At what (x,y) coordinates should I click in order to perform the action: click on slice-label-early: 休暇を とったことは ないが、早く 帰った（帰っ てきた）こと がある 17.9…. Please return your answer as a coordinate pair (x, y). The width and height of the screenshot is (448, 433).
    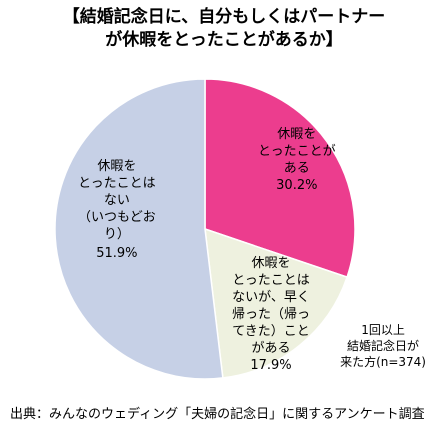
    Looking at the image, I should click on (271, 314).